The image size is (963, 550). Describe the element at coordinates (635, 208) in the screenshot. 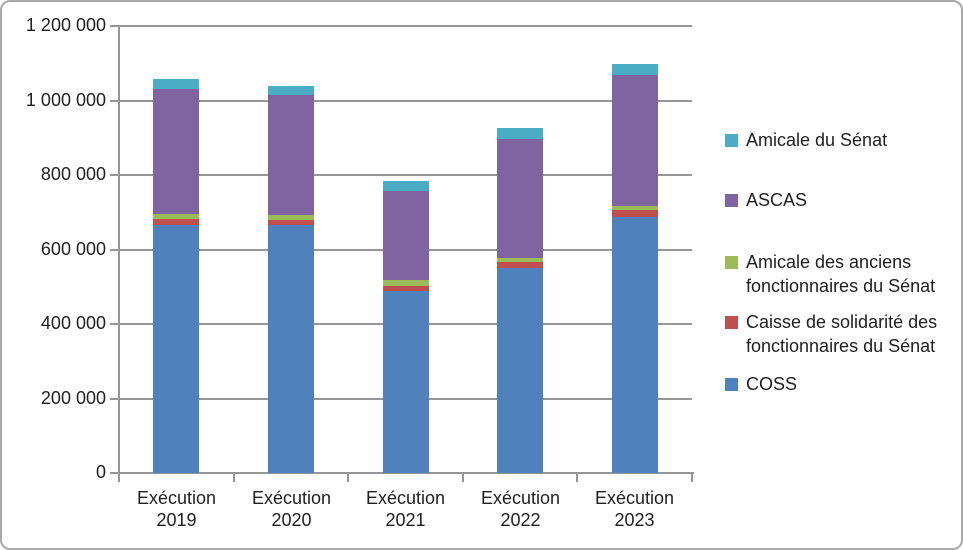

I see `bar-segment-amicale-anciens-2023` at that location.